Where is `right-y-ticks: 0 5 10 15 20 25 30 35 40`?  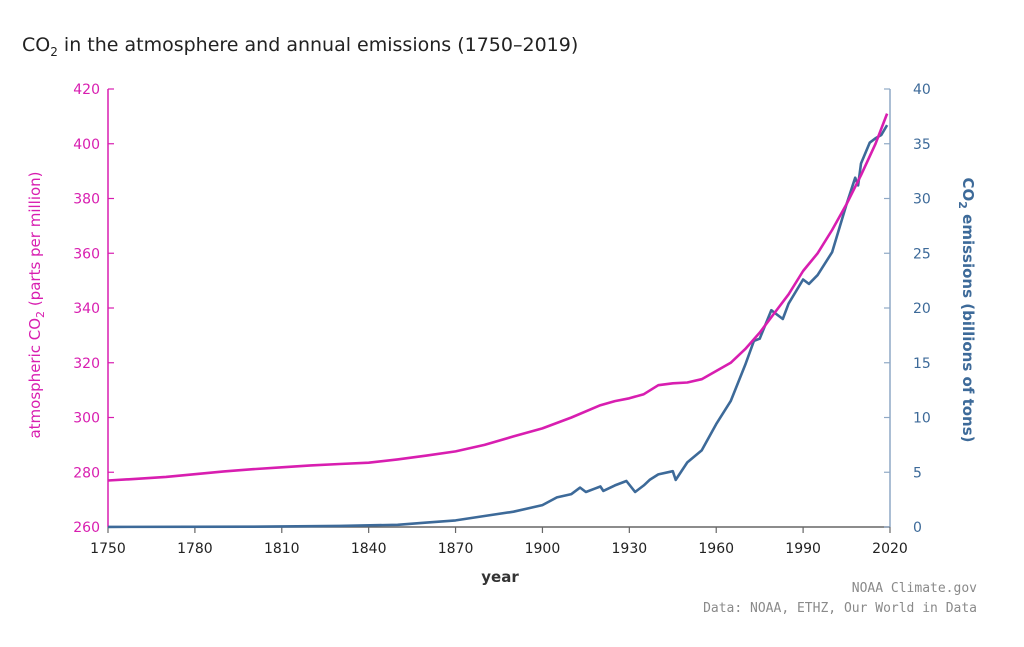
right-y-ticks: 0 5 10 15 20 25 30 35 40 is located at coordinates (907, 309).